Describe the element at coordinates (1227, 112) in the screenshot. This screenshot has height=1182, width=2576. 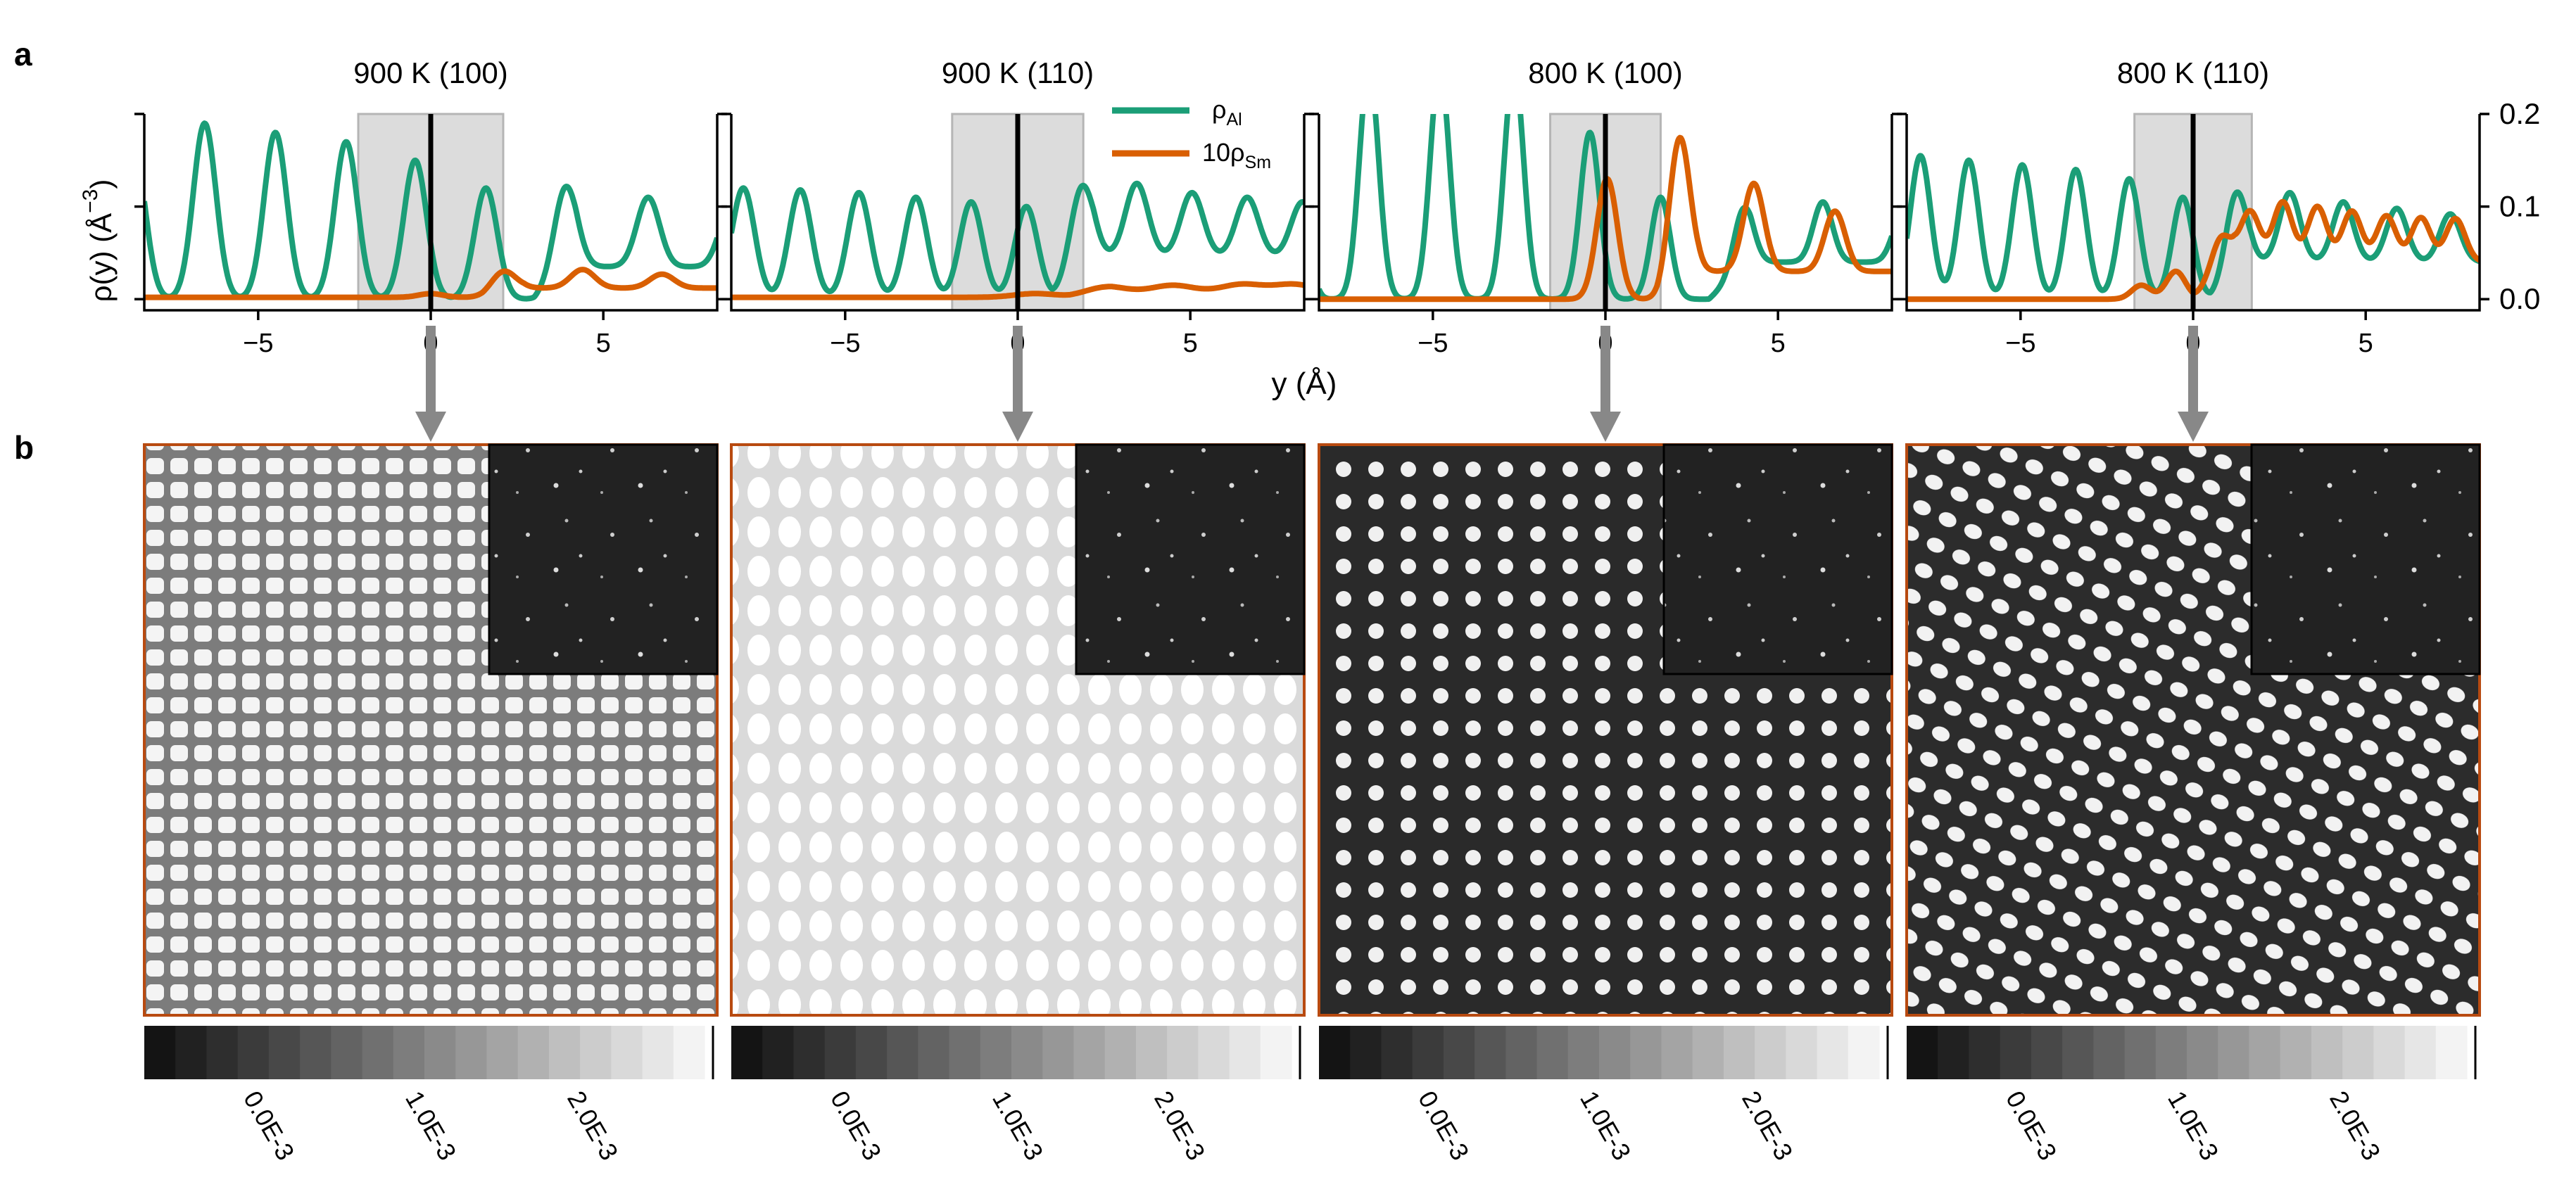
I see `legend-label-al: ρAl` at that location.